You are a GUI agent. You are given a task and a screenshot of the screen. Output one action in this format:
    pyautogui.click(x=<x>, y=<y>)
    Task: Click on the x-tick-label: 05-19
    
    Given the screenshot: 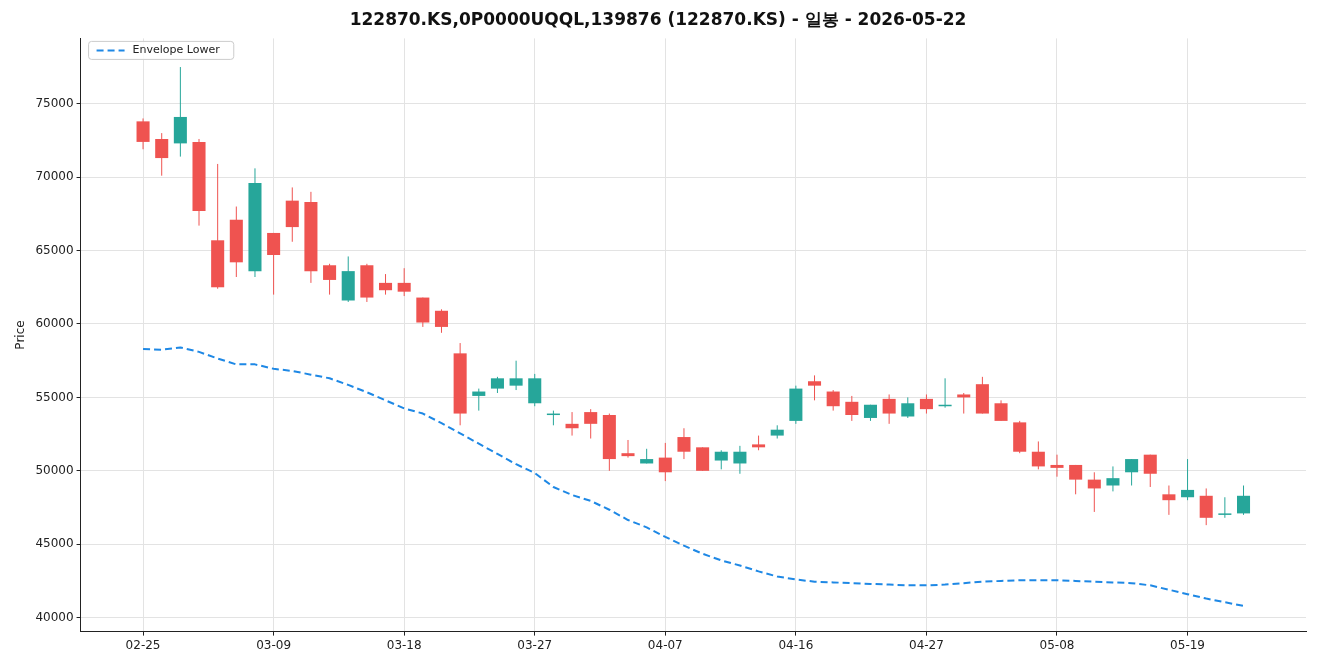 What is the action you would take?
    pyautogui.click(x=1187, y=644)
    